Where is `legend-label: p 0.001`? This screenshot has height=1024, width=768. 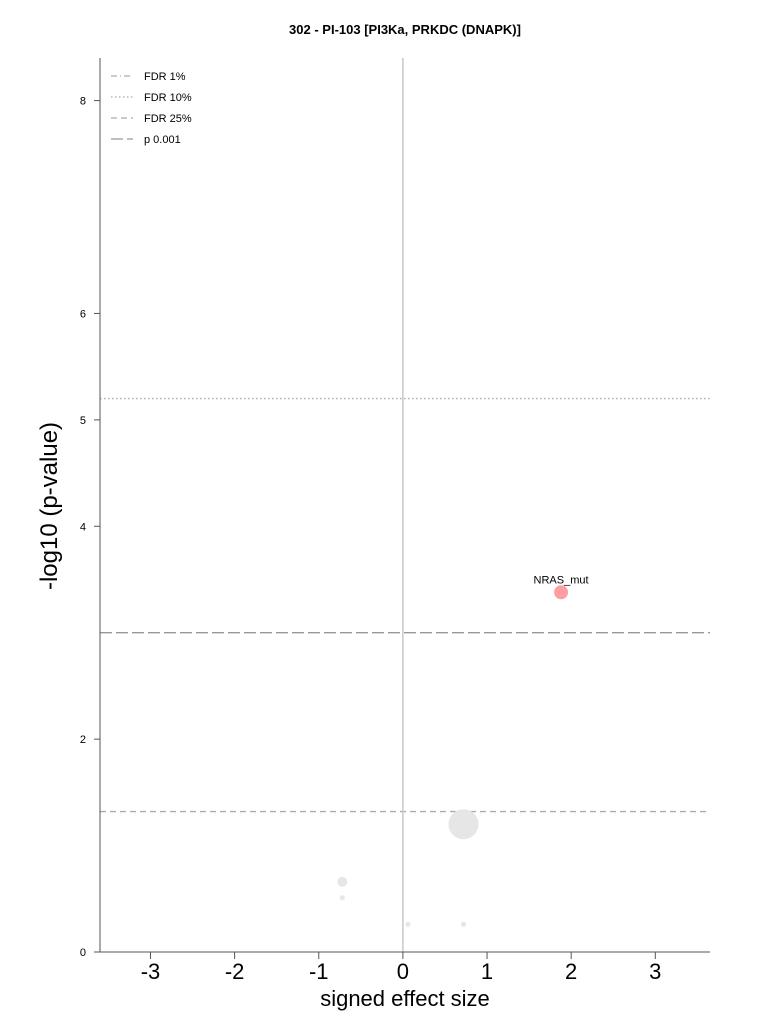 legend-label: p 0.001 is located at coordinates (162, 140).